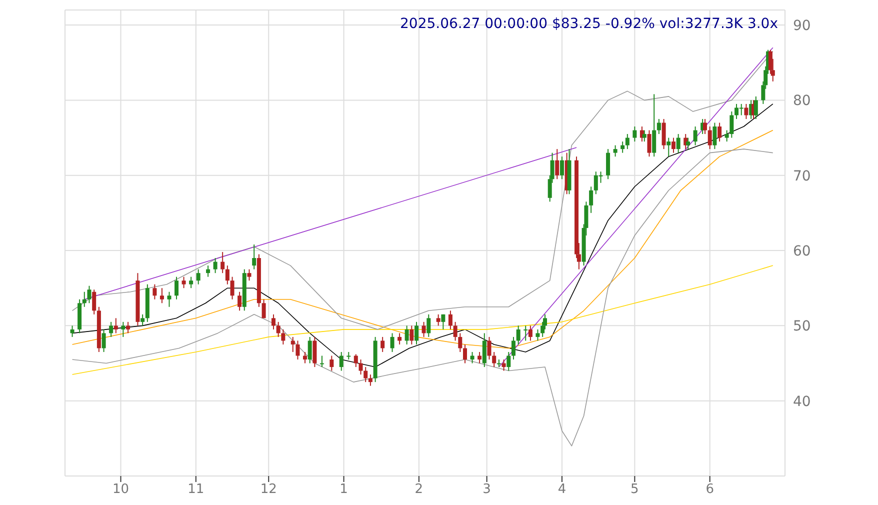 This screenshot has height=505, width=878. What do you see at coordinates (802, 26) in the screenshot?
I see `y-tick-label: 90` at bounding box center [802, 26].